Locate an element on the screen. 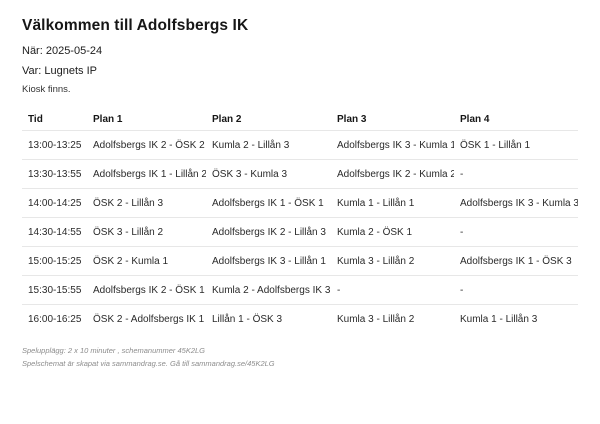  time-cell: 16:00-16:25 is located at coordinates (54, 318).